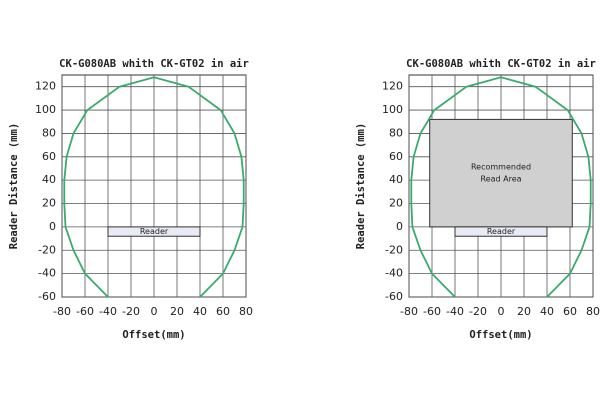  What do you see at coordinates (500, 179) in the screenshot?
I see `annotation-label: Read Area` at bounding box center [500, 179].